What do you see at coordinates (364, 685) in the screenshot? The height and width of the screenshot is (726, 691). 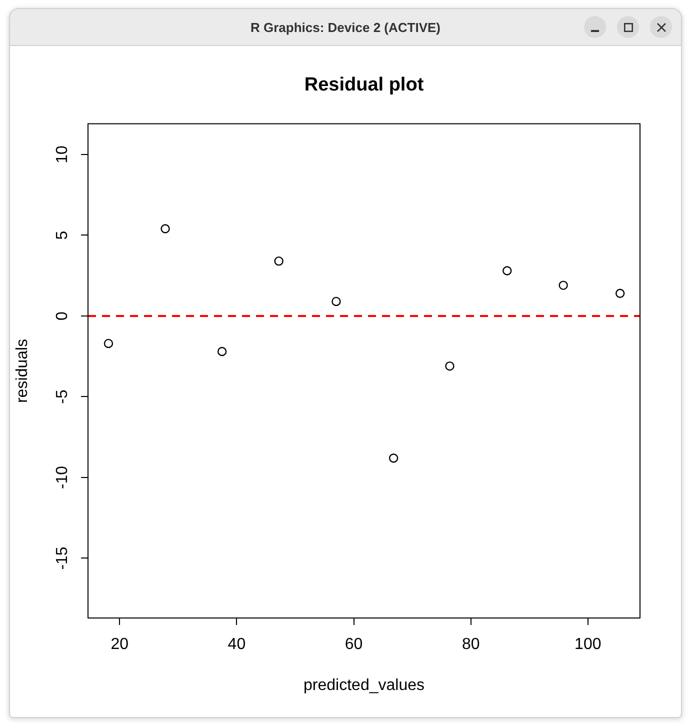 I see `x-axis-title: predicted_values` at bounding box center [364, 685].